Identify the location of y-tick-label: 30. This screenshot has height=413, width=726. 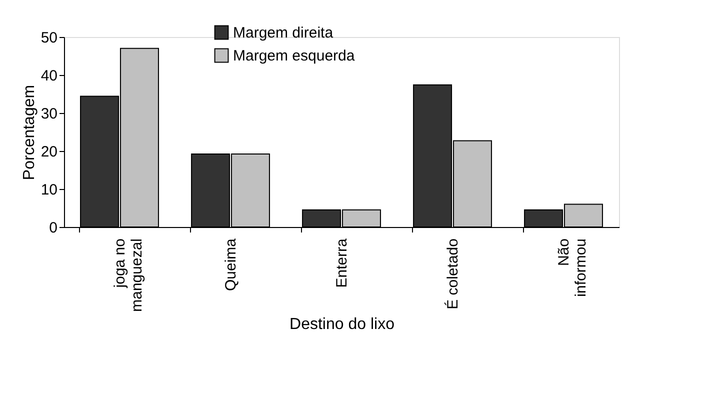
(49, 114).